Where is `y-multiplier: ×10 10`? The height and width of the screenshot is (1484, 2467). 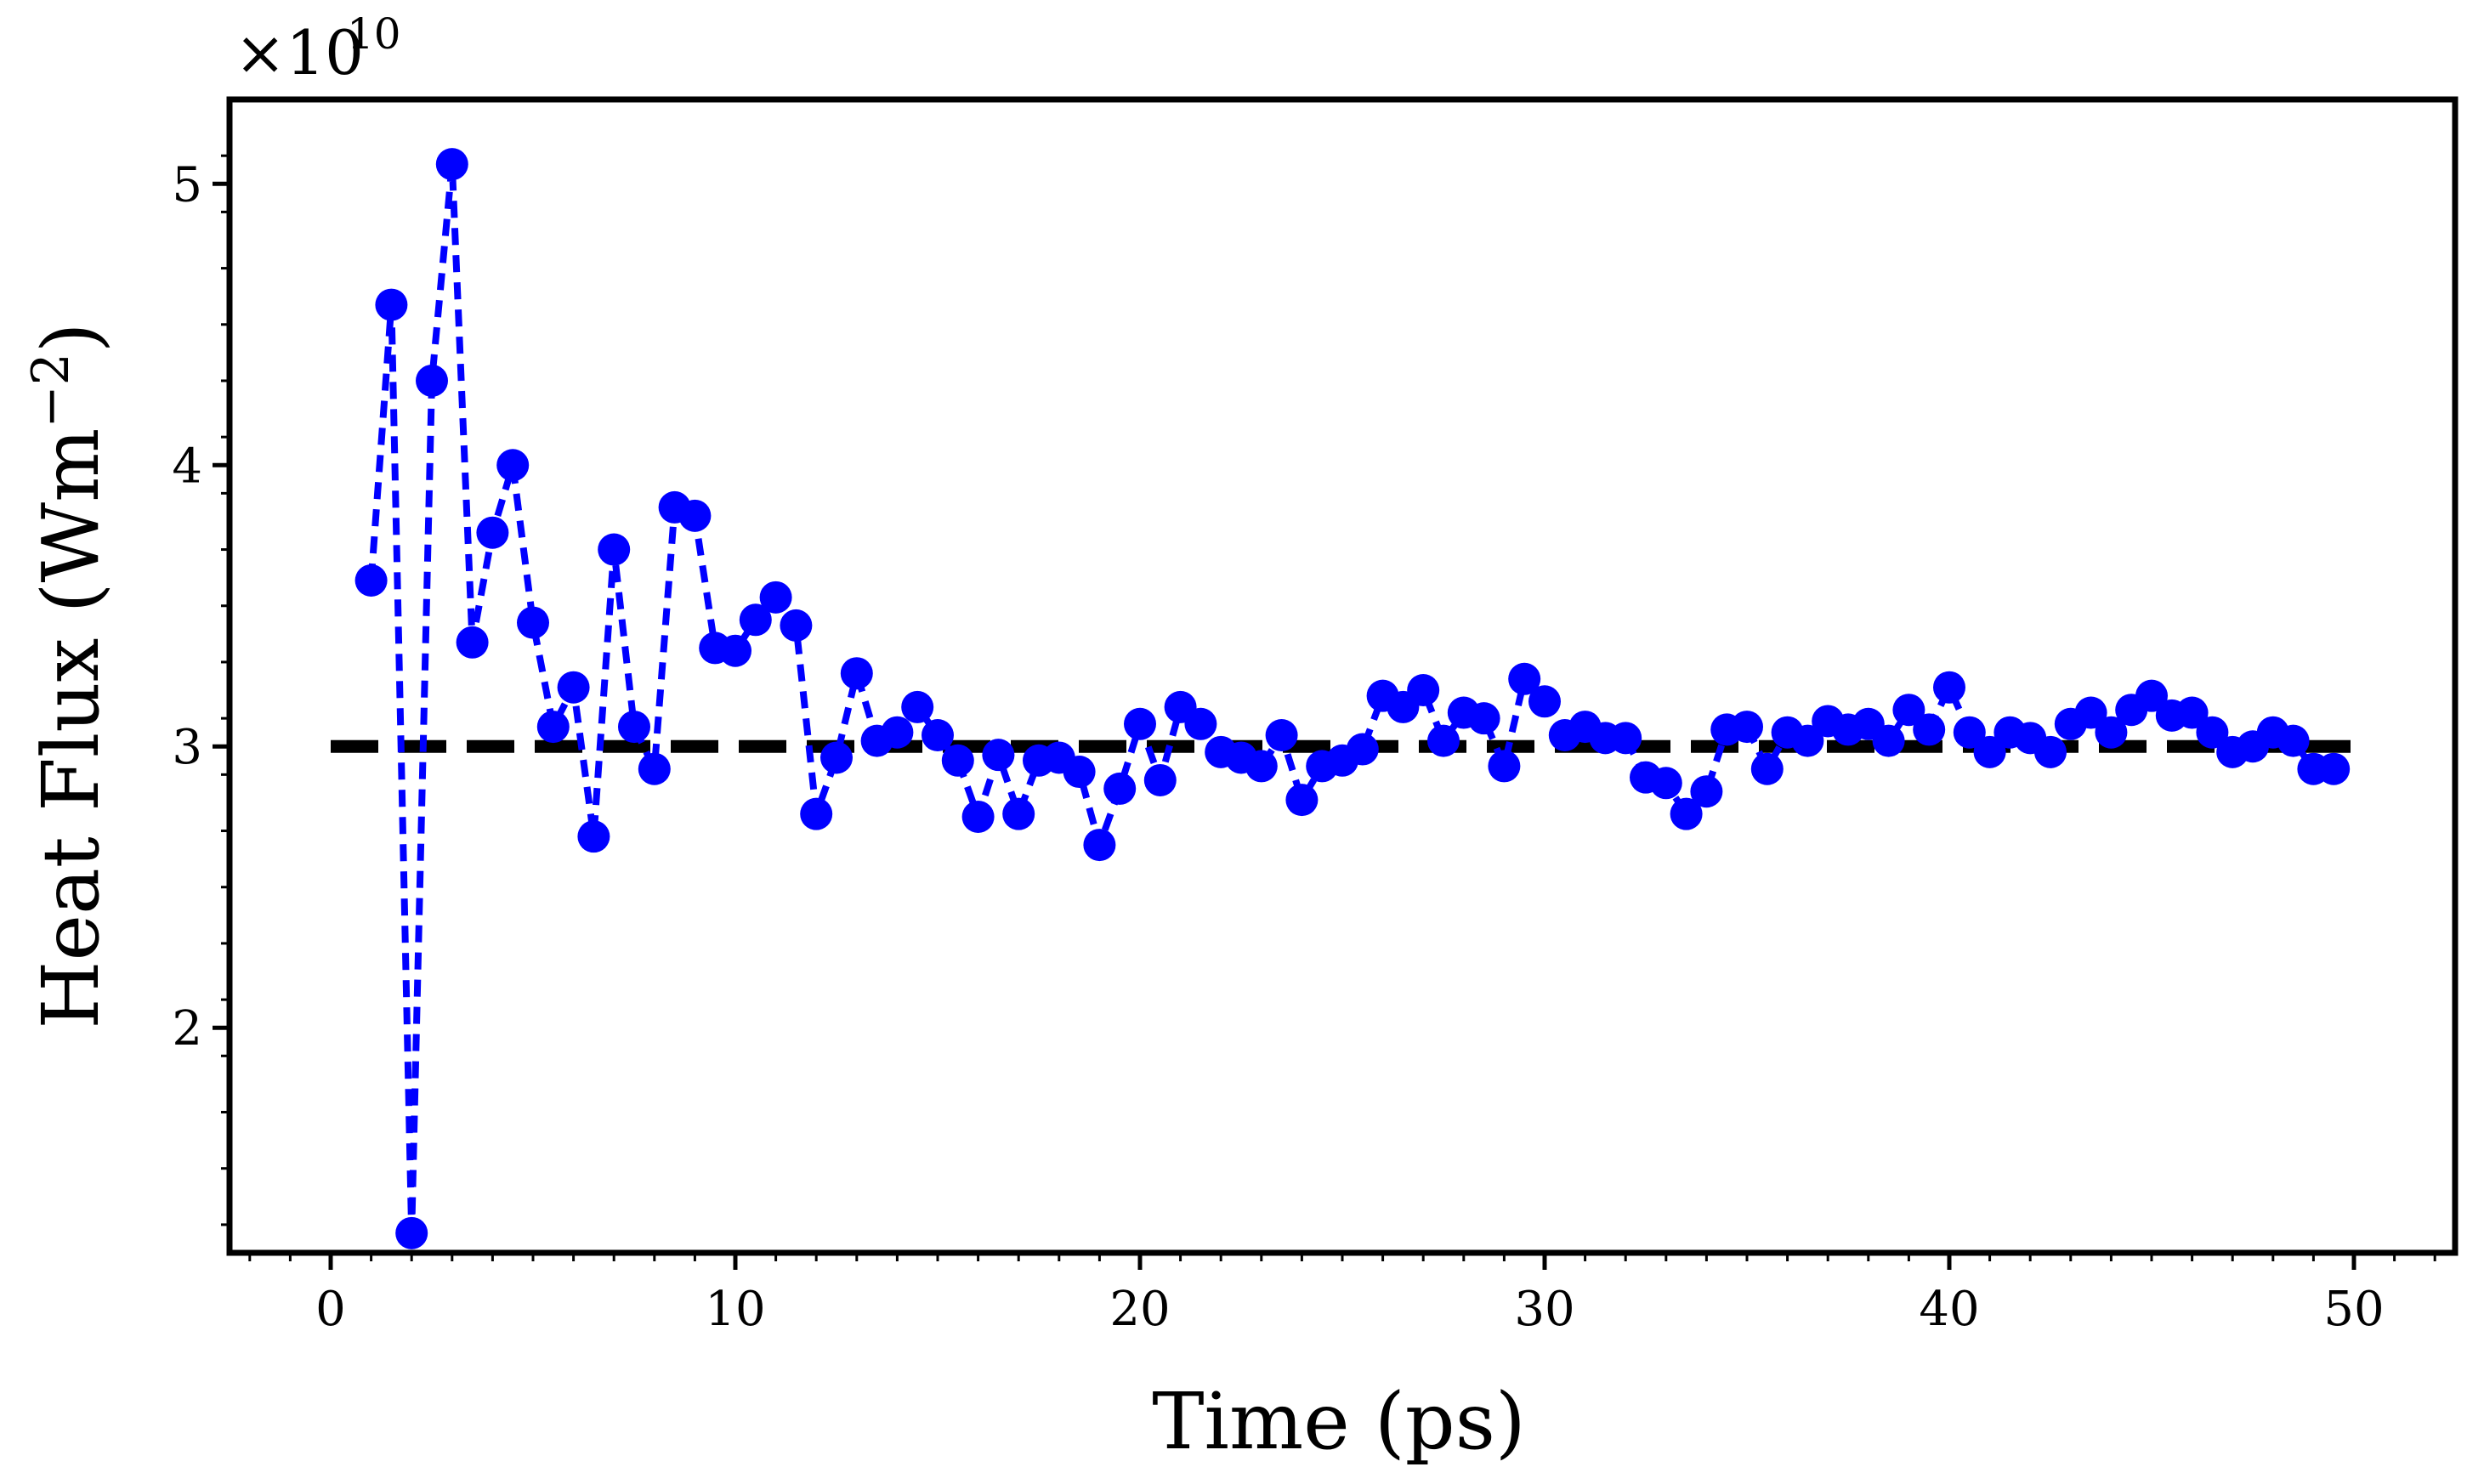 y-multiplier: ×10 10 is located at coordinates (318, 48).